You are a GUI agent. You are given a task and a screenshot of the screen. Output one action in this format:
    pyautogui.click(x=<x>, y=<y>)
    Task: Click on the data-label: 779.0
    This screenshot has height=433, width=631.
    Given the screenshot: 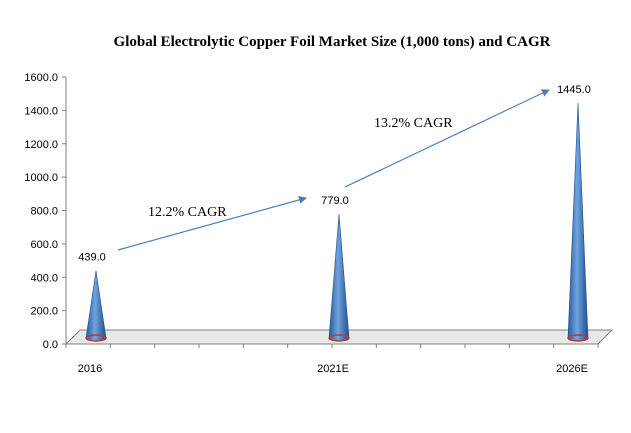 What is the action you would take?
    pyautogui.click(x=335, y=201)
    